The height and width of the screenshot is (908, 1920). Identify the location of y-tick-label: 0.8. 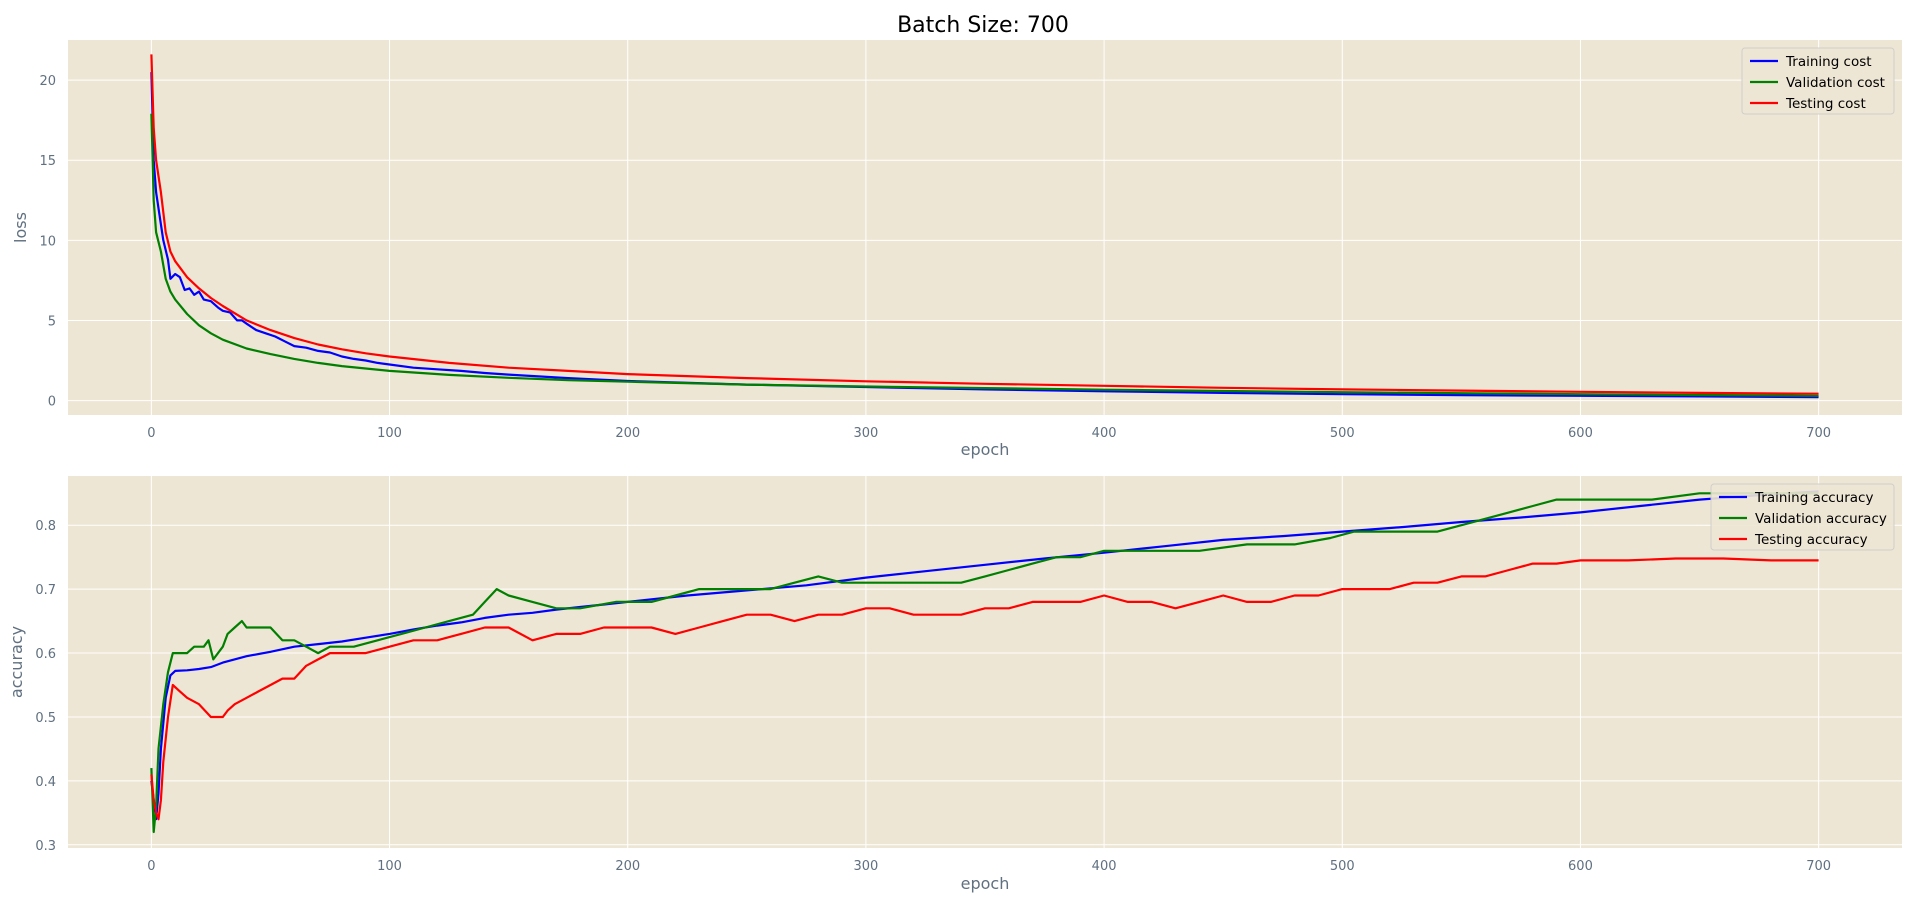
(45, 526).